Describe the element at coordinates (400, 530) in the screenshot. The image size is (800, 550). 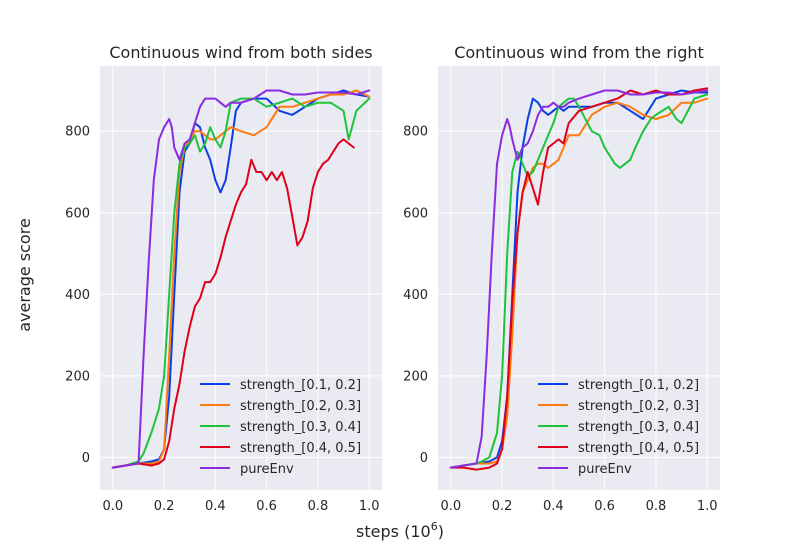
I see `x-axis-label: steps (106)` at that location.